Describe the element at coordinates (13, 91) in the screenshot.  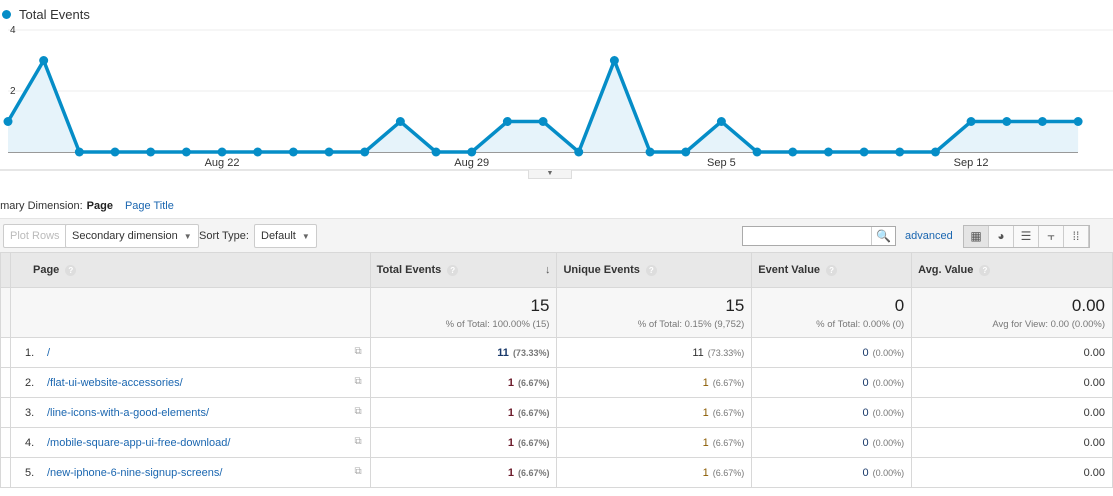
I see `y-tick-label: 2` at that location.